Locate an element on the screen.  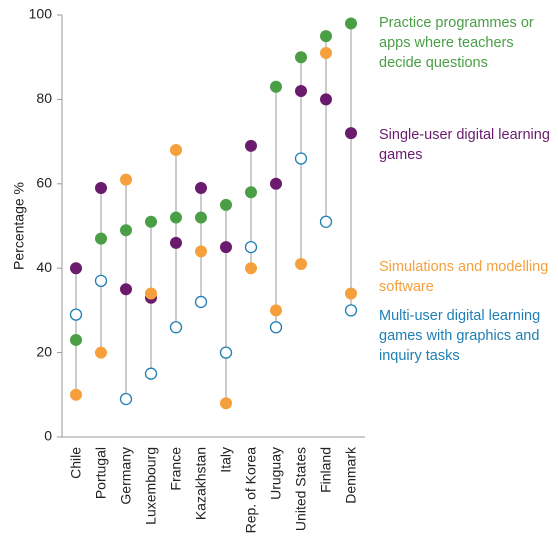
x-tick-label: Rep. of Korea is located at coordinates (251, 490).